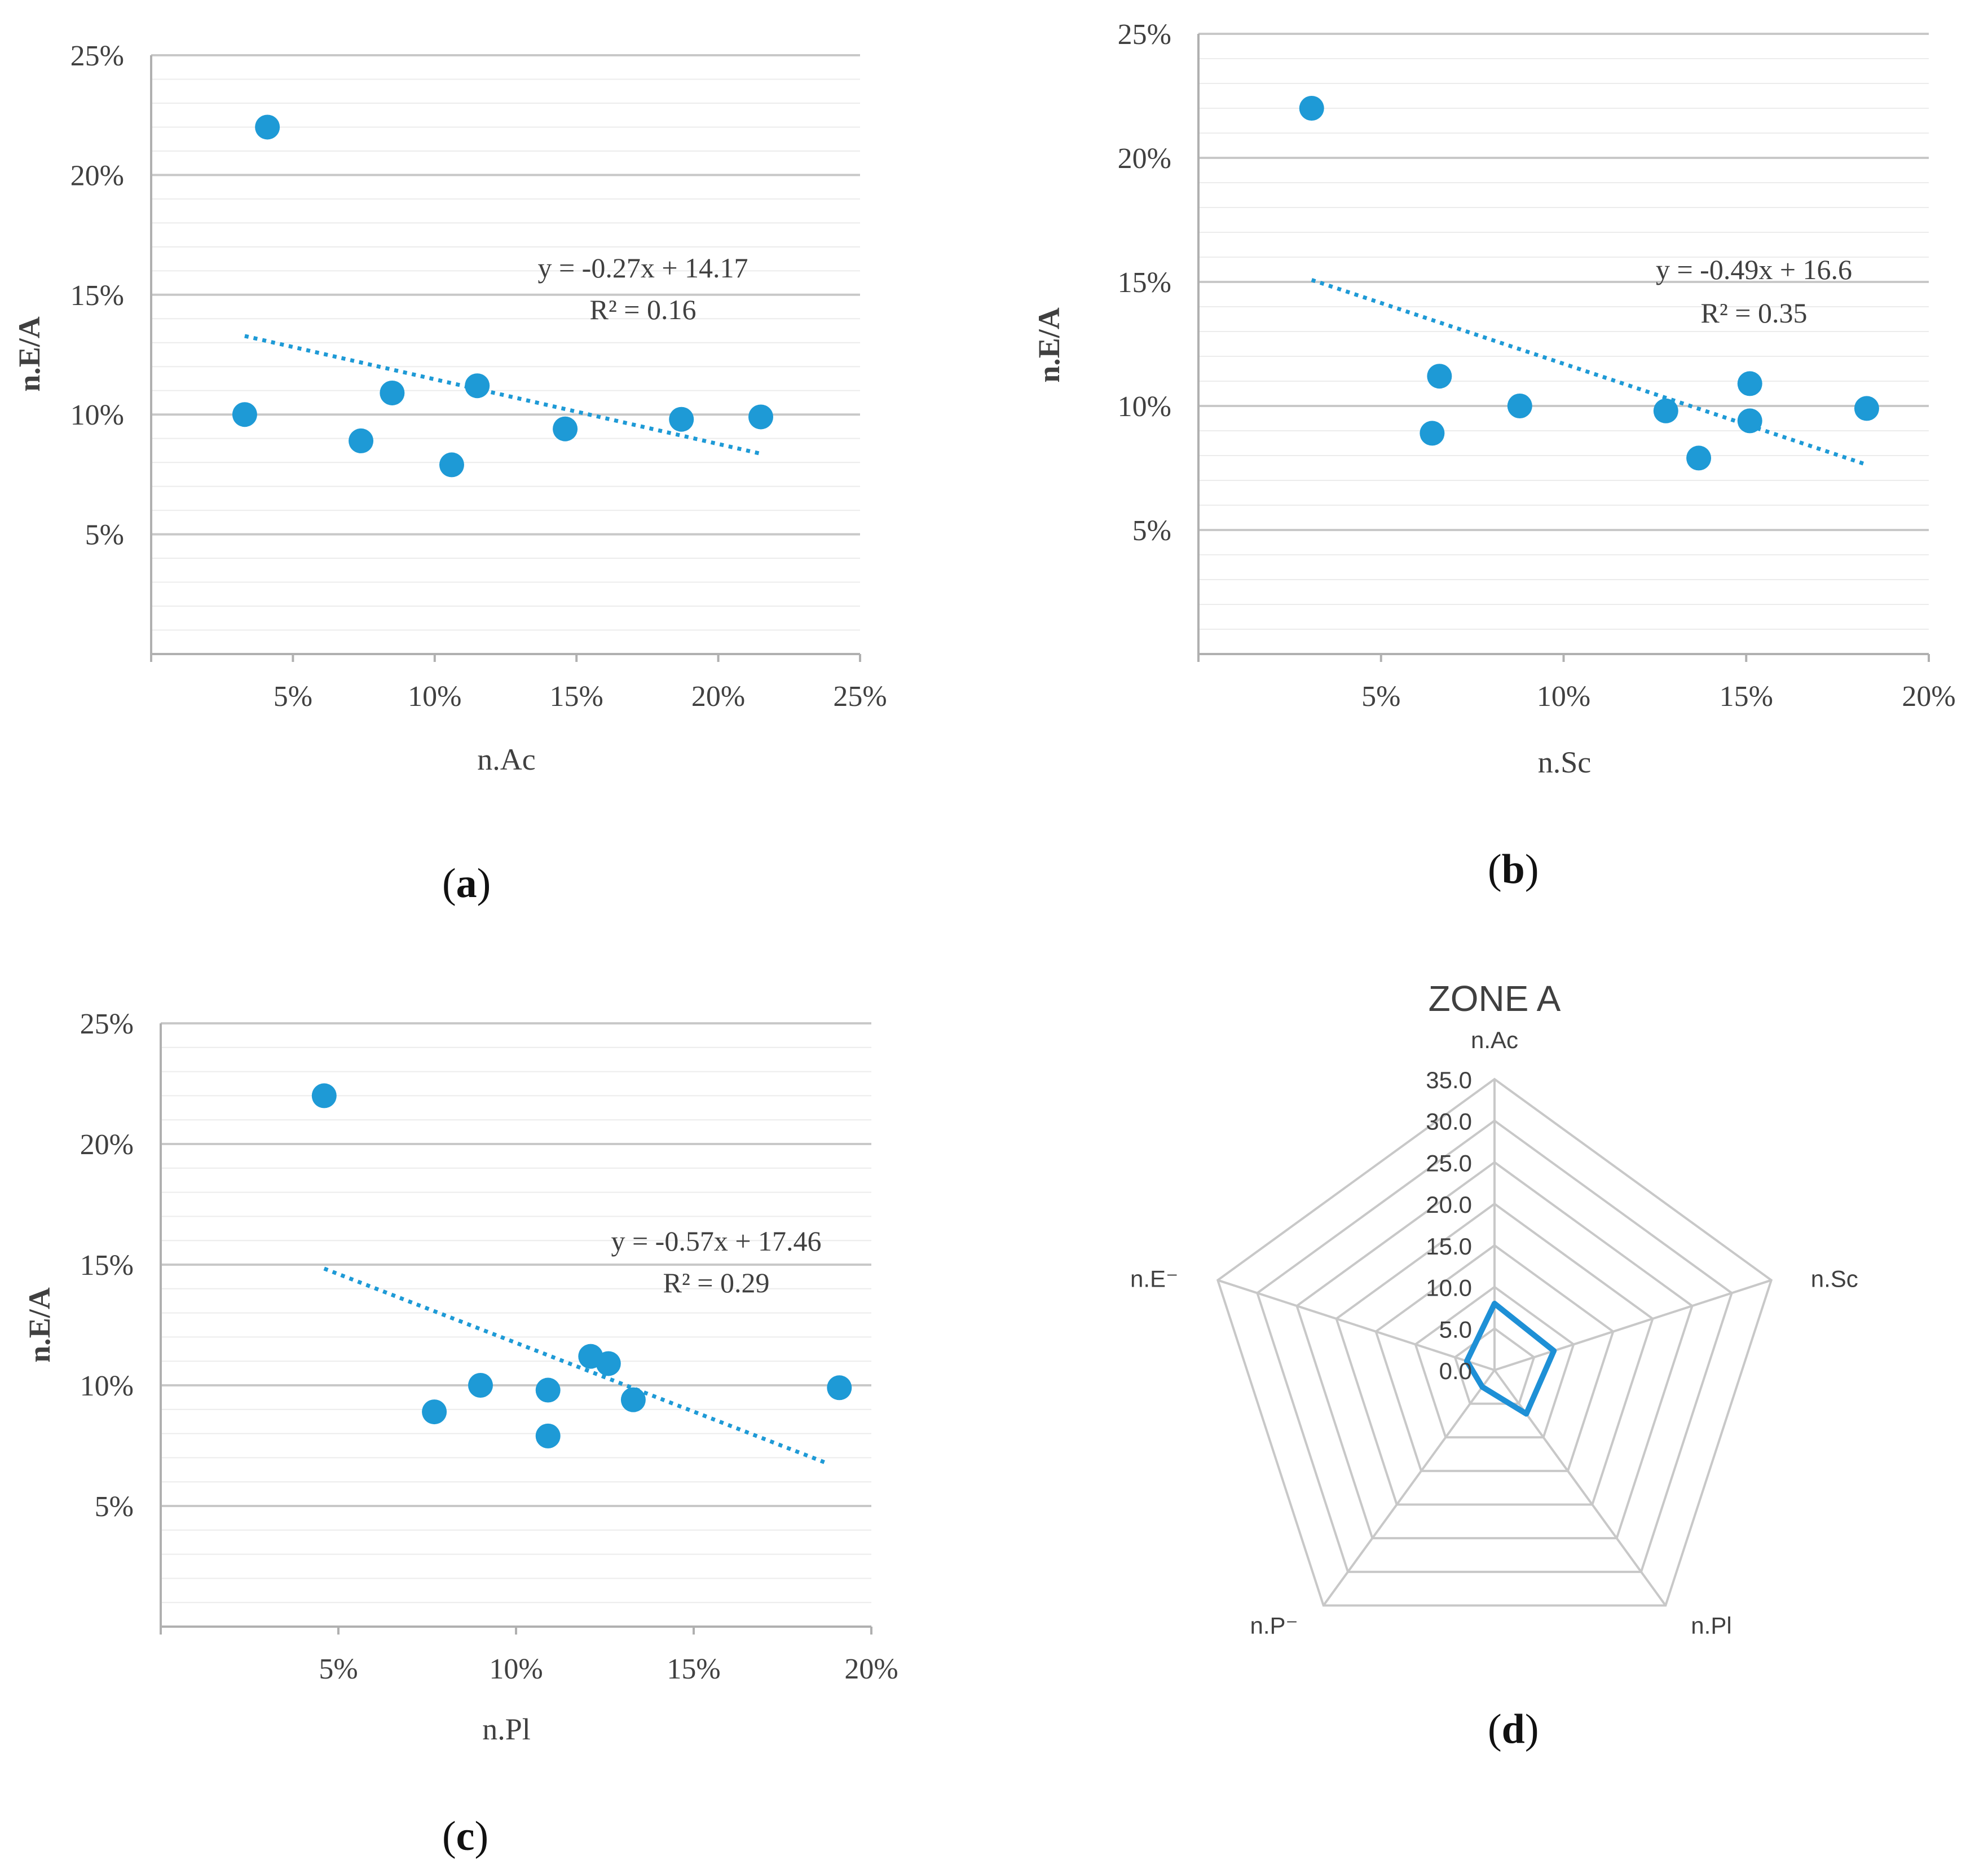 The image size is (1988, 1864). I want to click on radar-series-line, so click(1510, 1359).